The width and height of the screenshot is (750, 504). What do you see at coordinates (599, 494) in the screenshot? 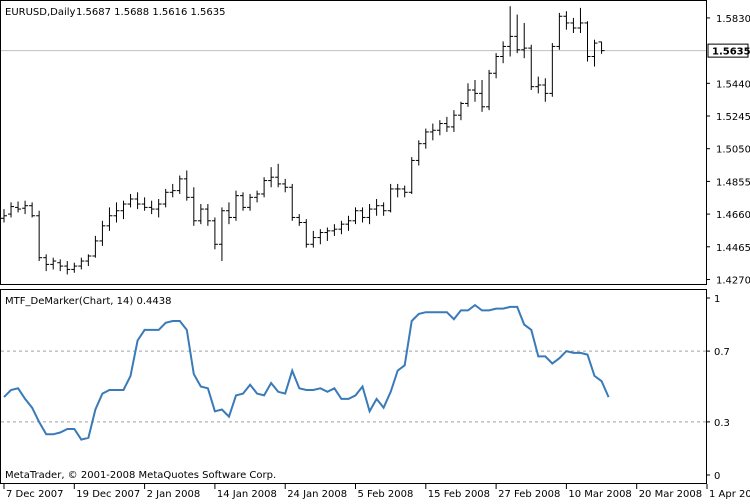
I see `time-tick-label: 10 Mar 2008` at bounding box center [599, 494].